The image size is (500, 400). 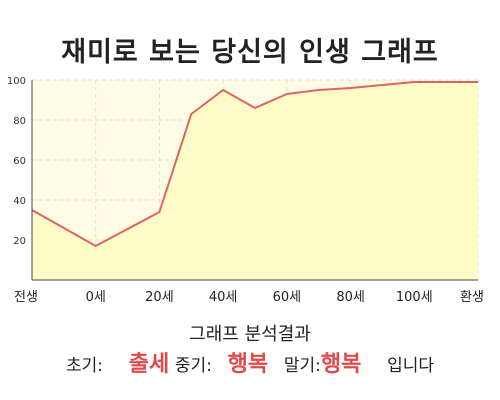 What do you see at coordinates (287, 297) in the screenshot?
I see `x-tick-label: 60세` at bounding box center [287, 297].